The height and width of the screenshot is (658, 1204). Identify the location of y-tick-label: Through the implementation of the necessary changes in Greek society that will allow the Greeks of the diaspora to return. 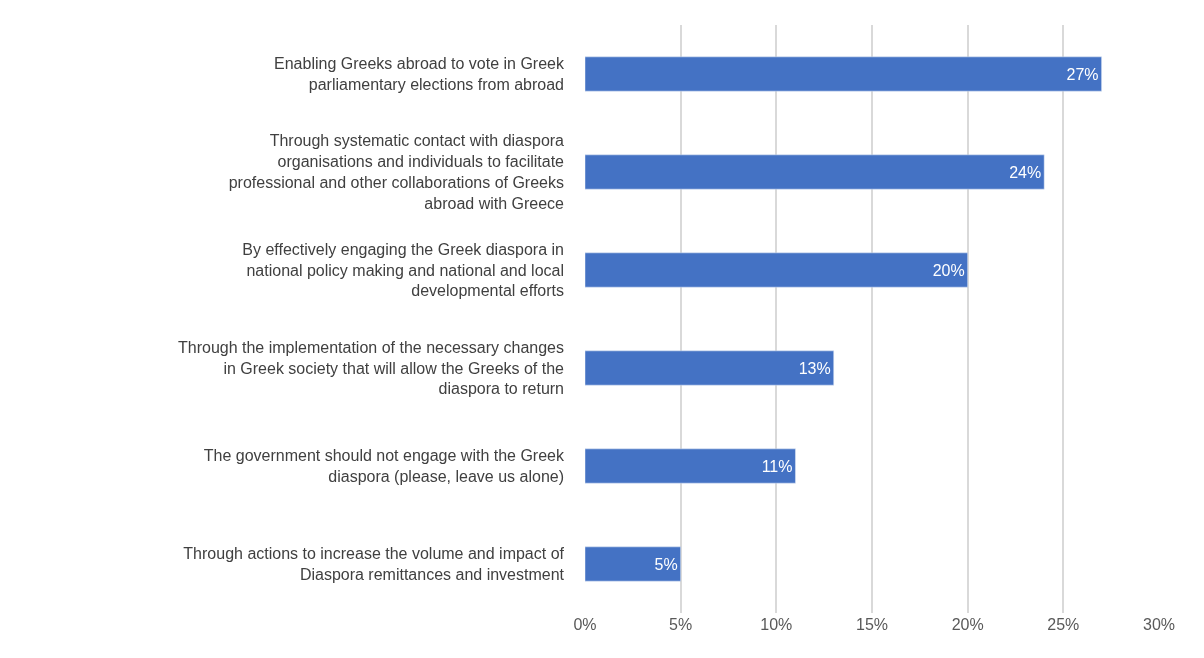
(371, 368).